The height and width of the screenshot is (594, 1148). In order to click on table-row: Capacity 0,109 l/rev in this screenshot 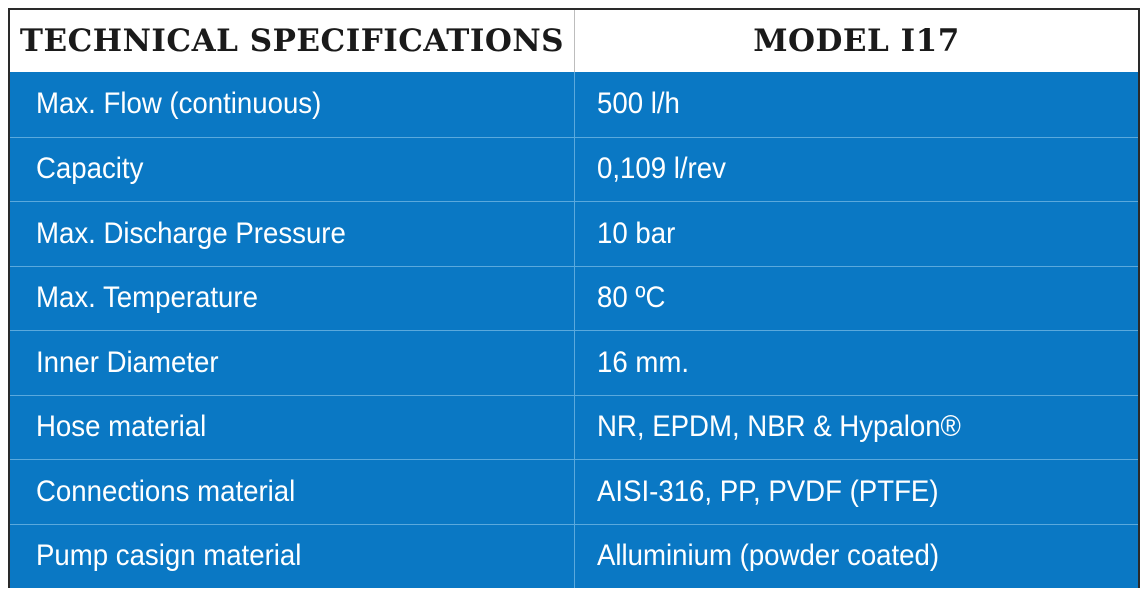, I will do `click(574, 169)`.